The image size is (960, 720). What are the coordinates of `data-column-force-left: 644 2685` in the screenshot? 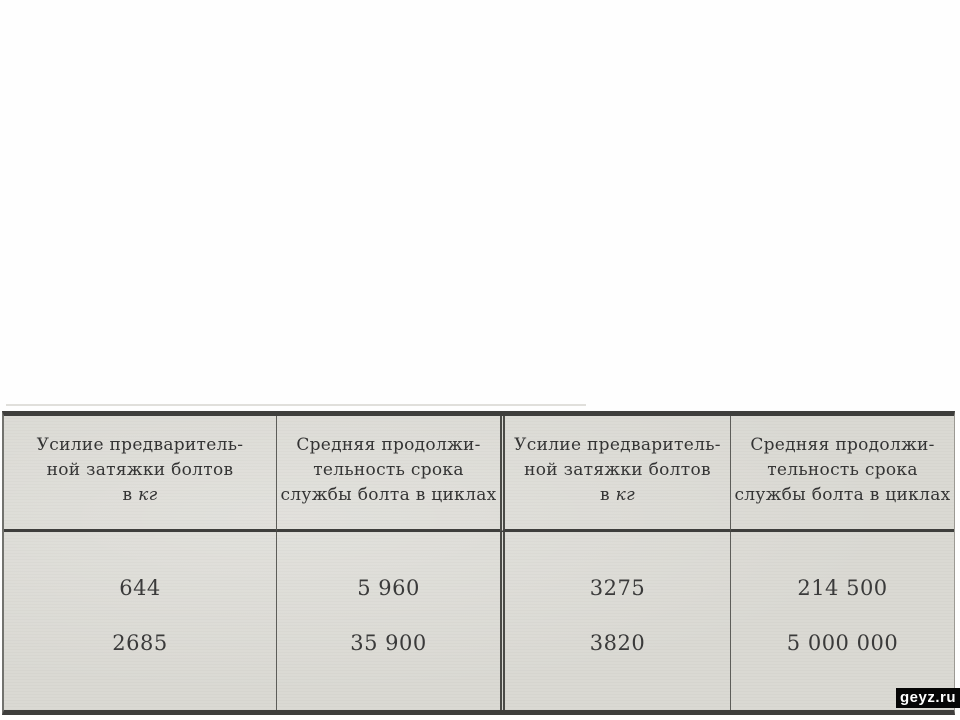 It's located at (140, 621).